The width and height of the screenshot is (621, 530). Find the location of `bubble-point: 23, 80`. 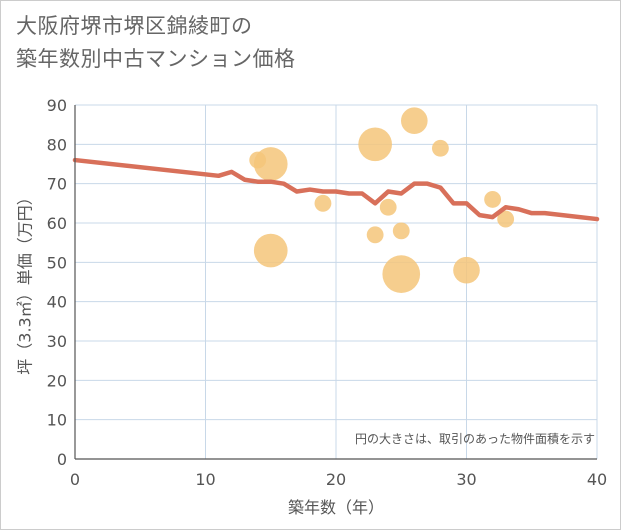

bubble-point: 23, 80 is located at coordinates (375, 144).